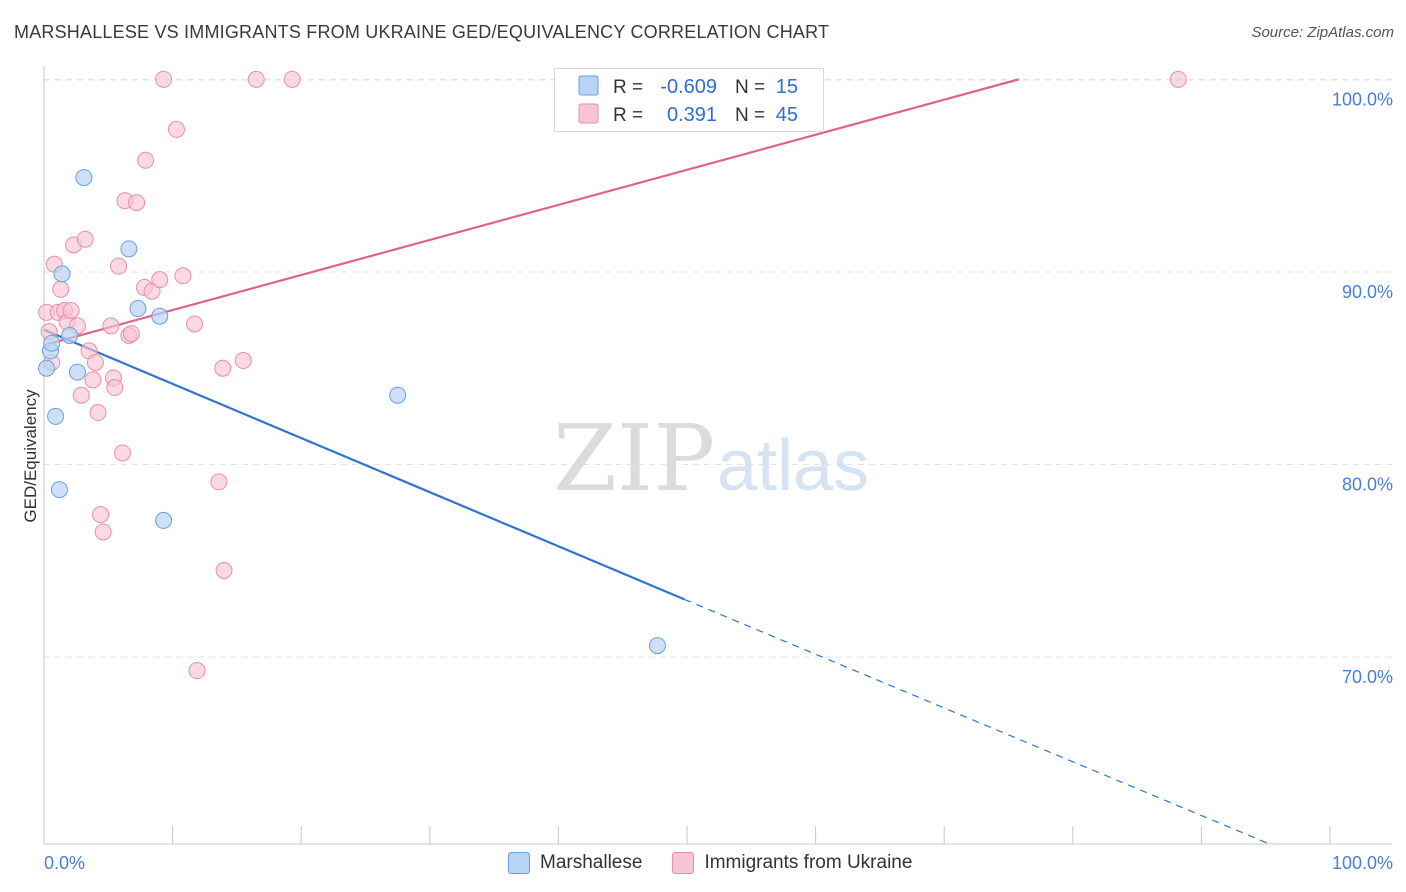  I want to click on legend-n-label-2: N =, so click(750, 115).